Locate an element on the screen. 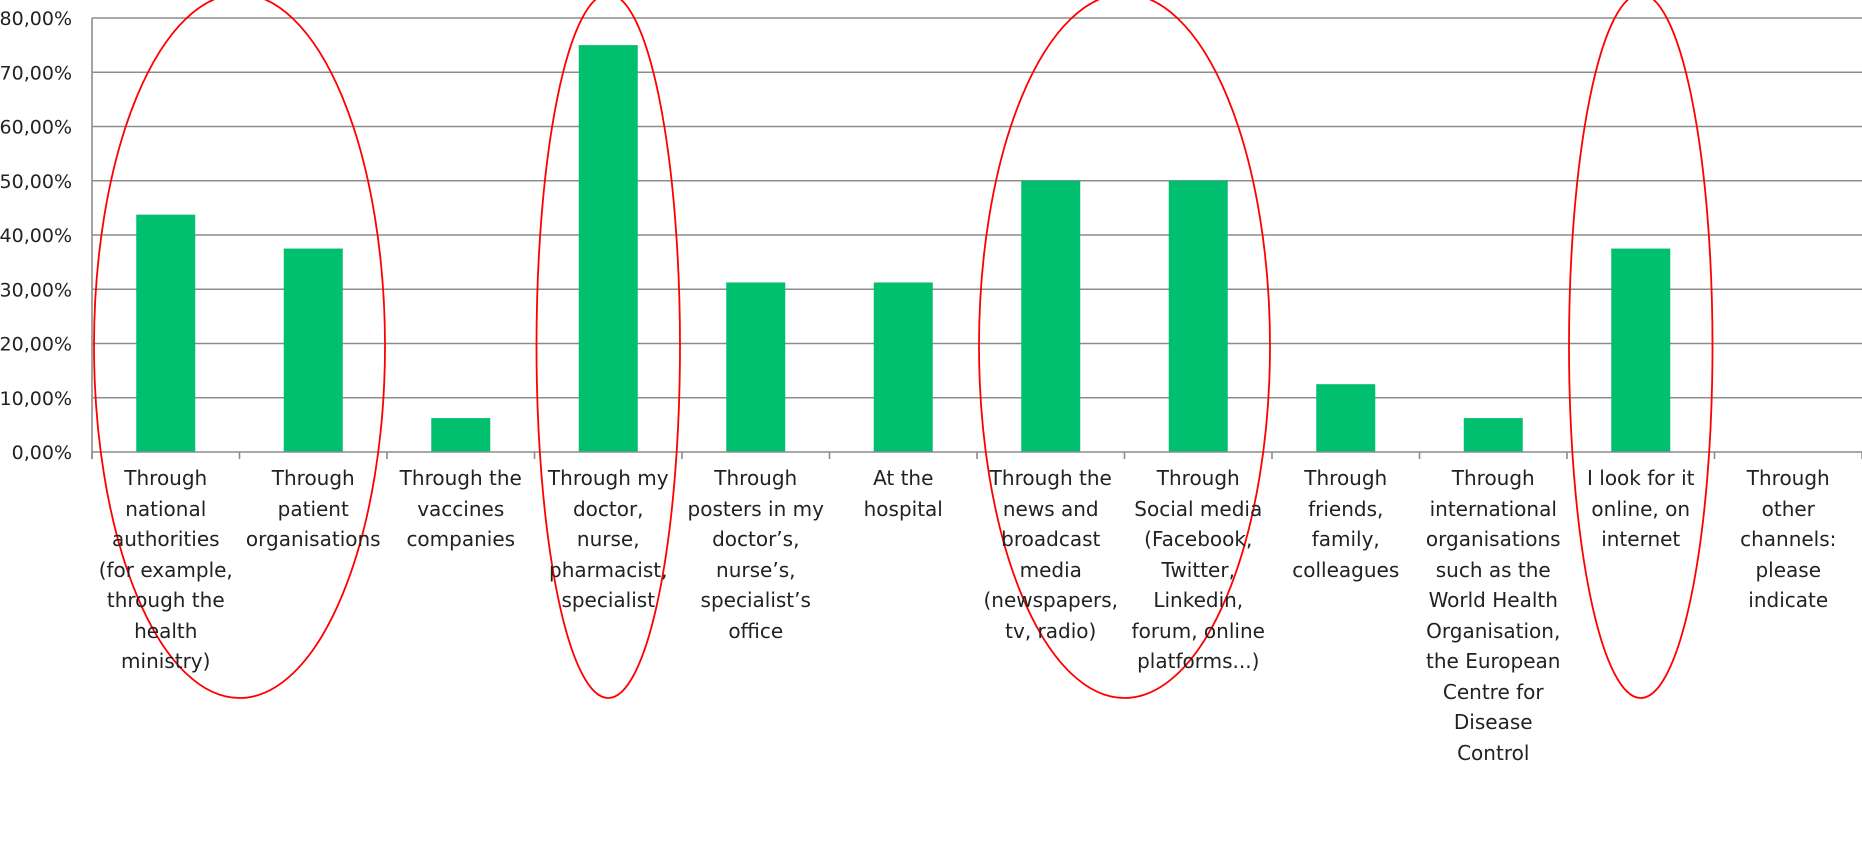 The height and width of the screenshot is (857, 1862). category-label-line: companies is located at coordinates (461, 539).